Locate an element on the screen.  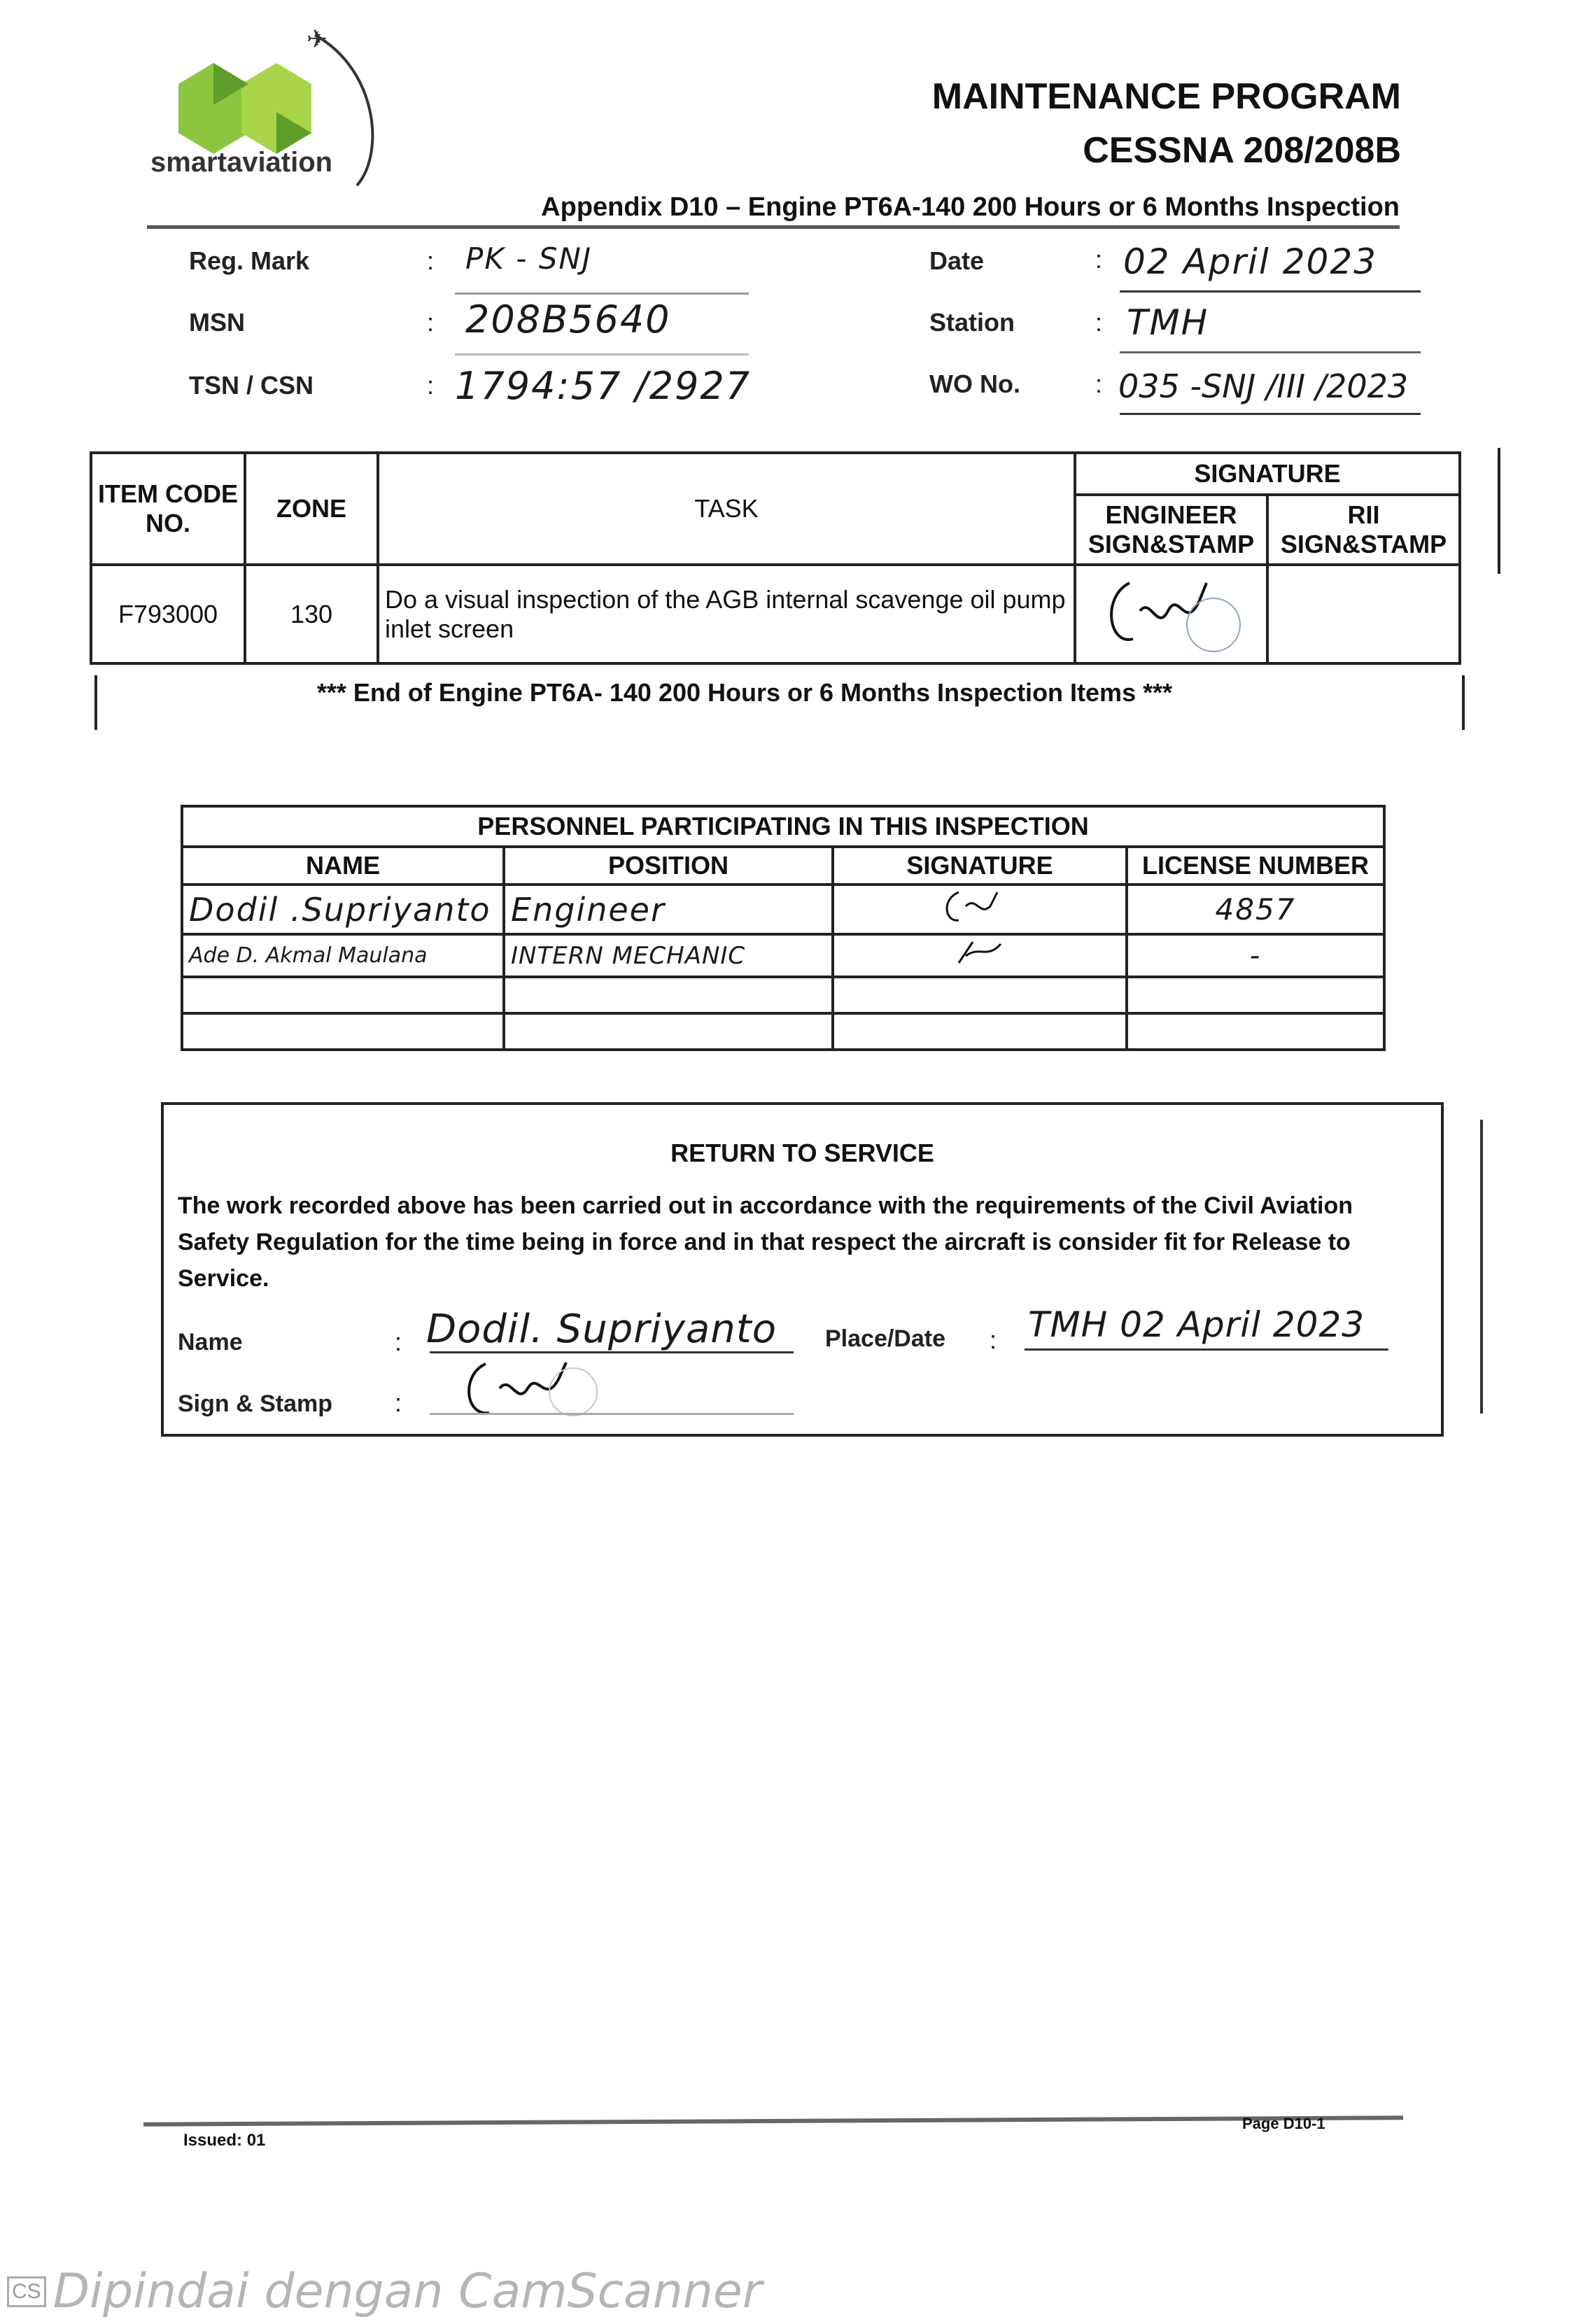
header-zone: ZONE is located at coordinates (311, 508).